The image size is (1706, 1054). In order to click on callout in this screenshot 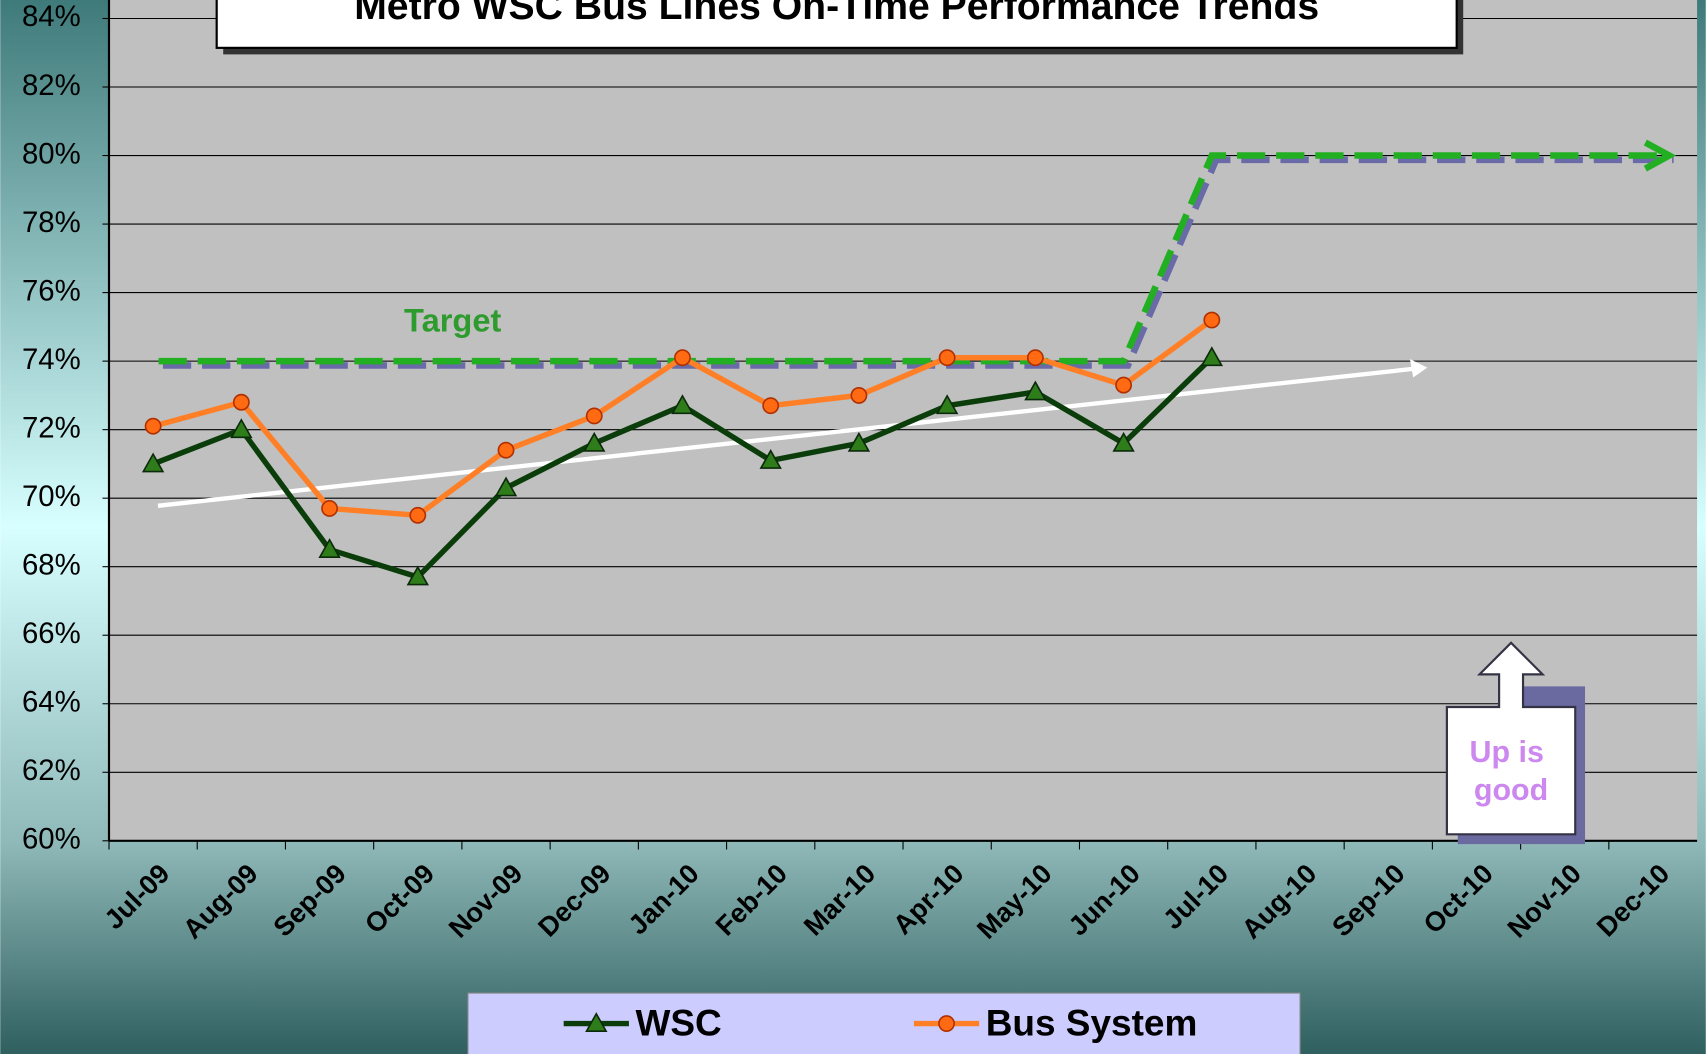, I will do `click(1511, 738)`.